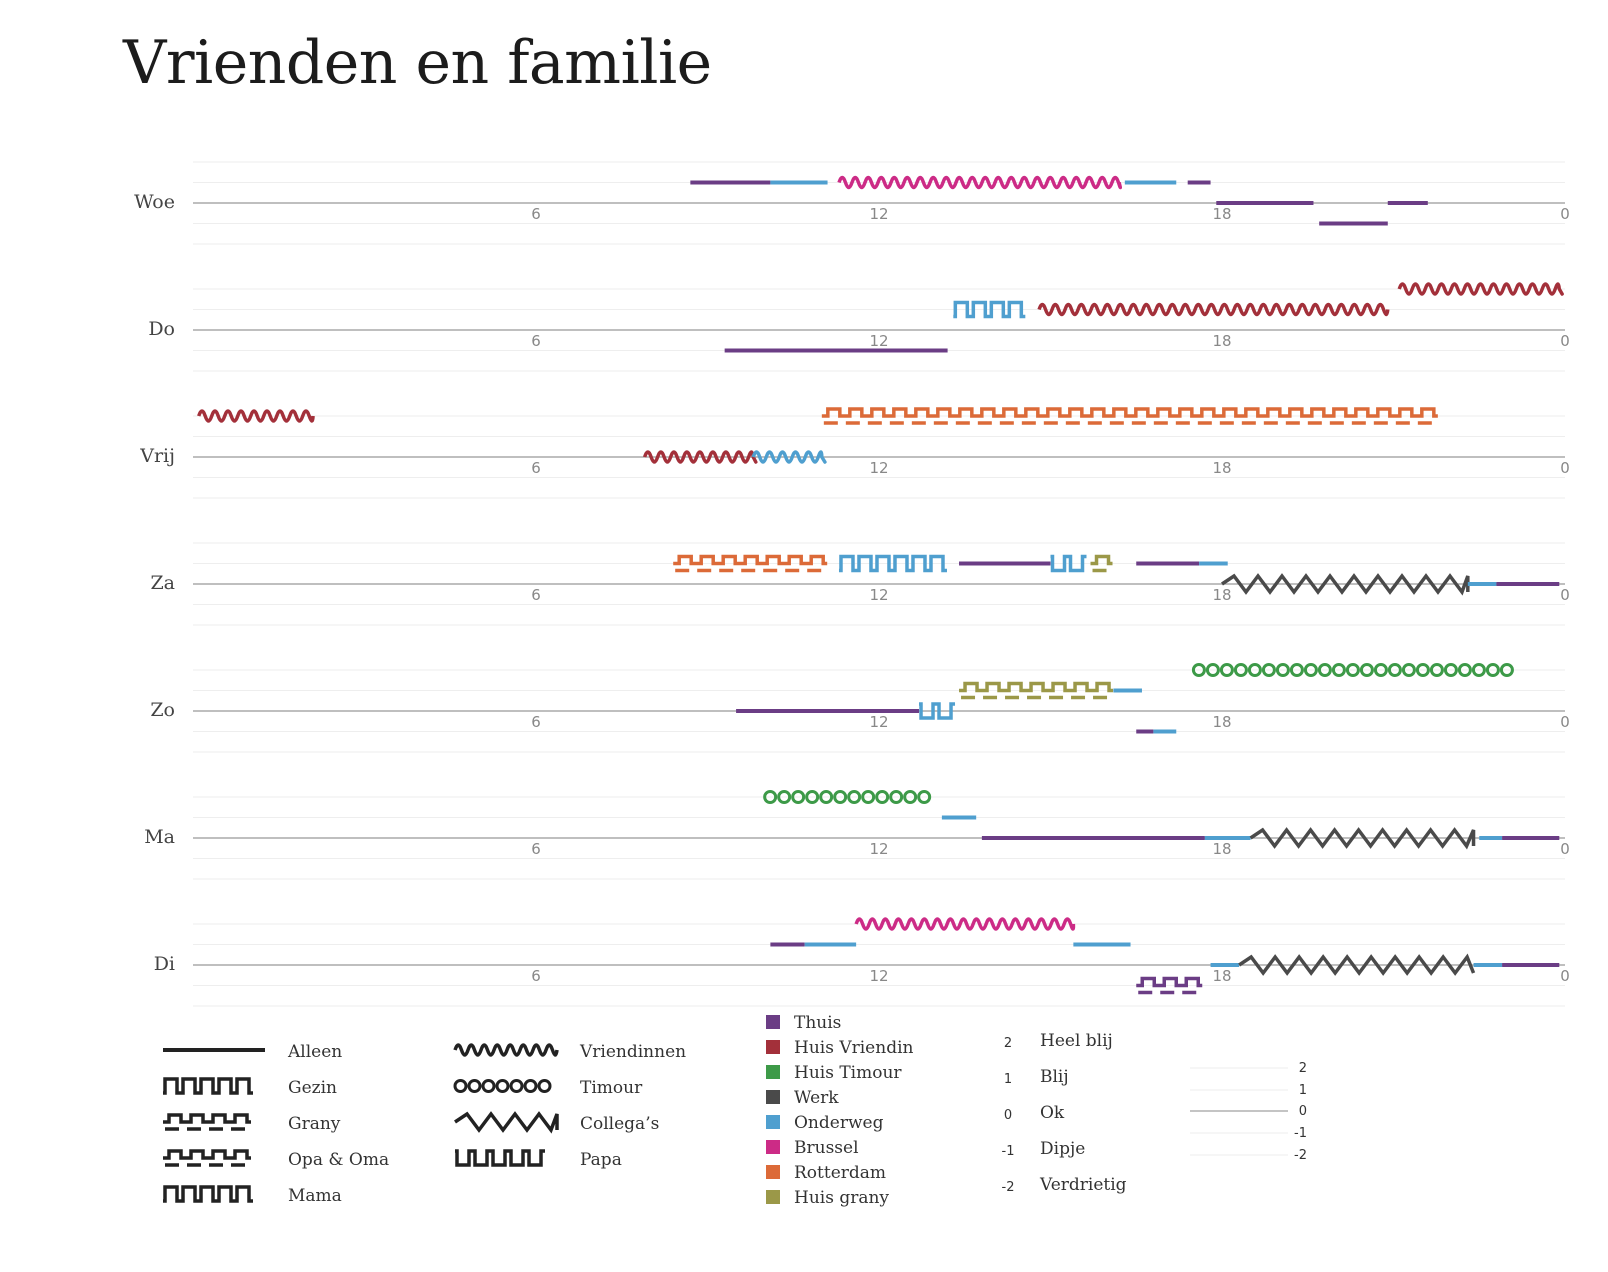 This screenshot has height=1272, width=1608. I want to click on legend-mood-label: Heel blij, so click(1076, 1041).